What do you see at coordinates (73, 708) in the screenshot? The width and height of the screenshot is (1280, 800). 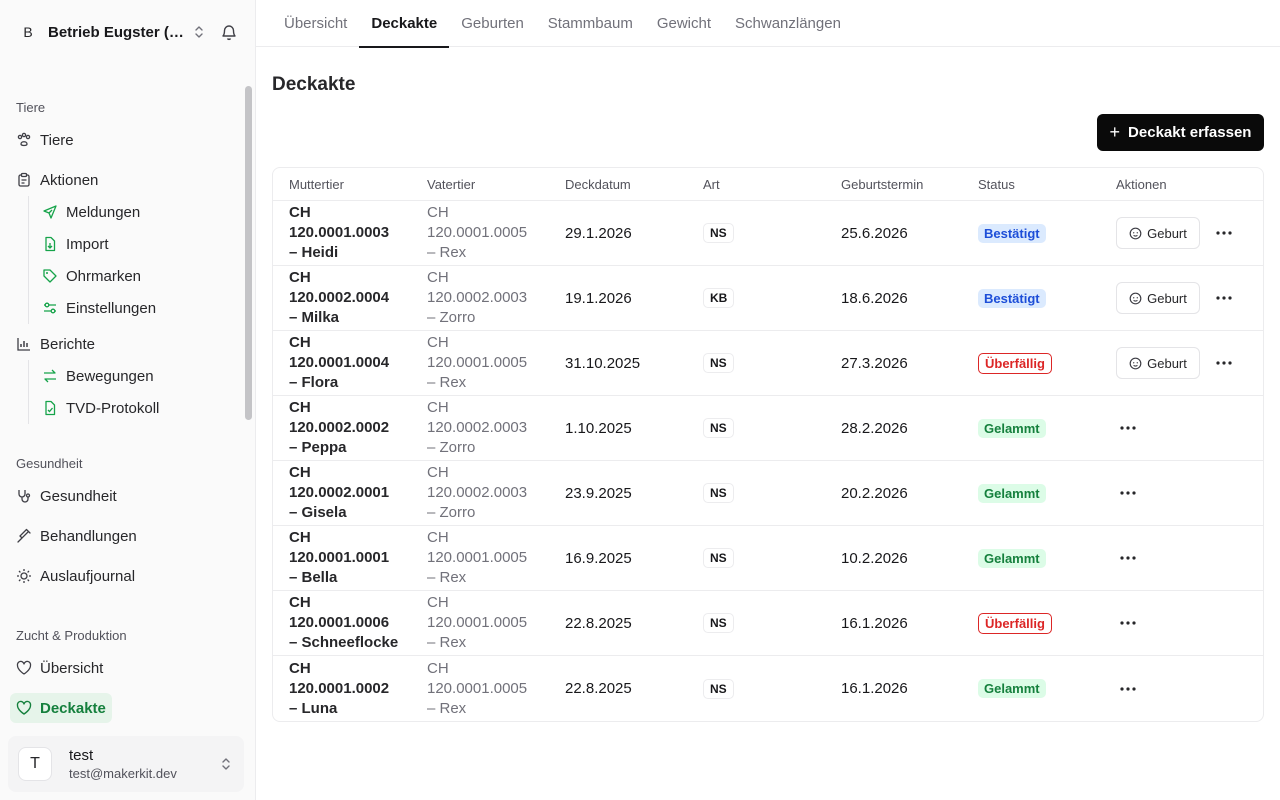 I see `sidebar-item-label: Deckakte` at bounding box center [73, 708].